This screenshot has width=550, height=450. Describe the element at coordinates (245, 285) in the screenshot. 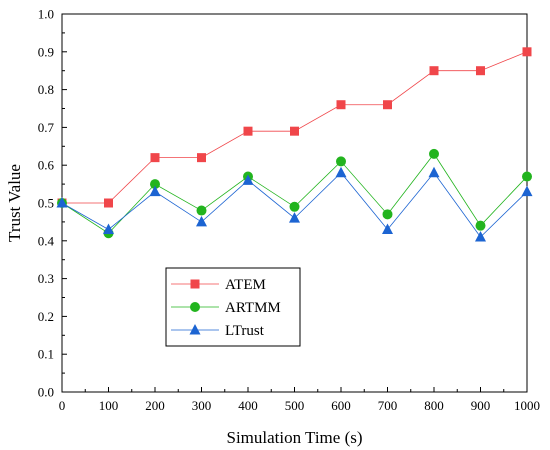

I see `legend-label-atem: ATEM` at that location.